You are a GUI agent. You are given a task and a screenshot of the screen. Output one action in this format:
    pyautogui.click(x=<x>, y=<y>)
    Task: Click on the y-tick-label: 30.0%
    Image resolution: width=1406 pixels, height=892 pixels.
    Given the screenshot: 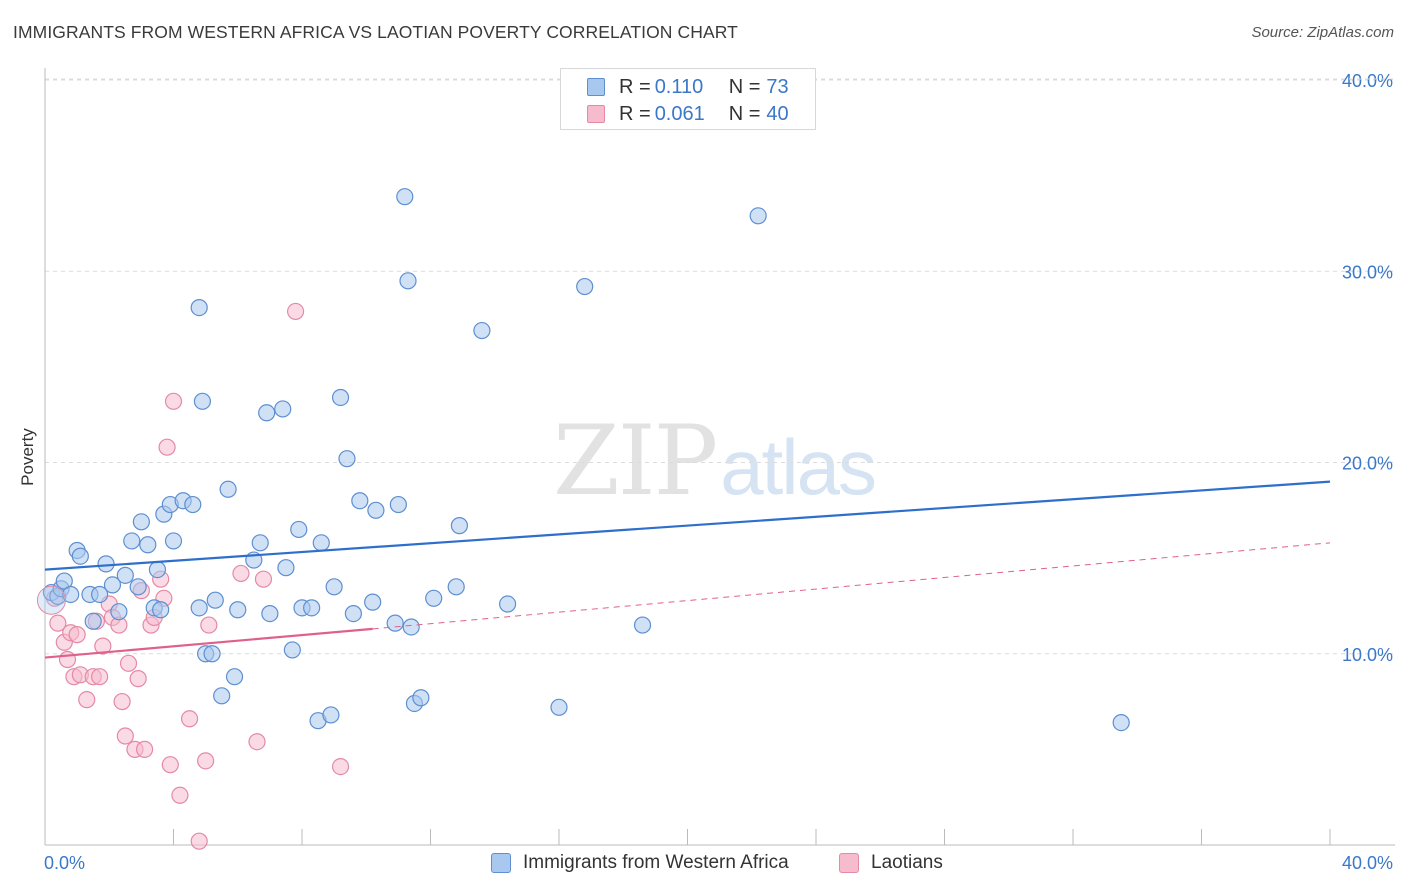 What is the action you would take?
    pyautogui.click(x=1367, y=272)
    